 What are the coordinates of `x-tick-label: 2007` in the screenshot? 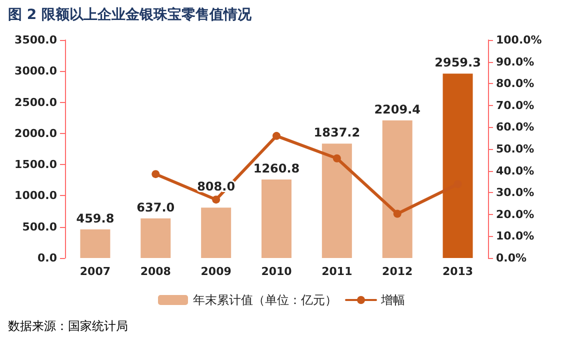 It's located at (95, 271).